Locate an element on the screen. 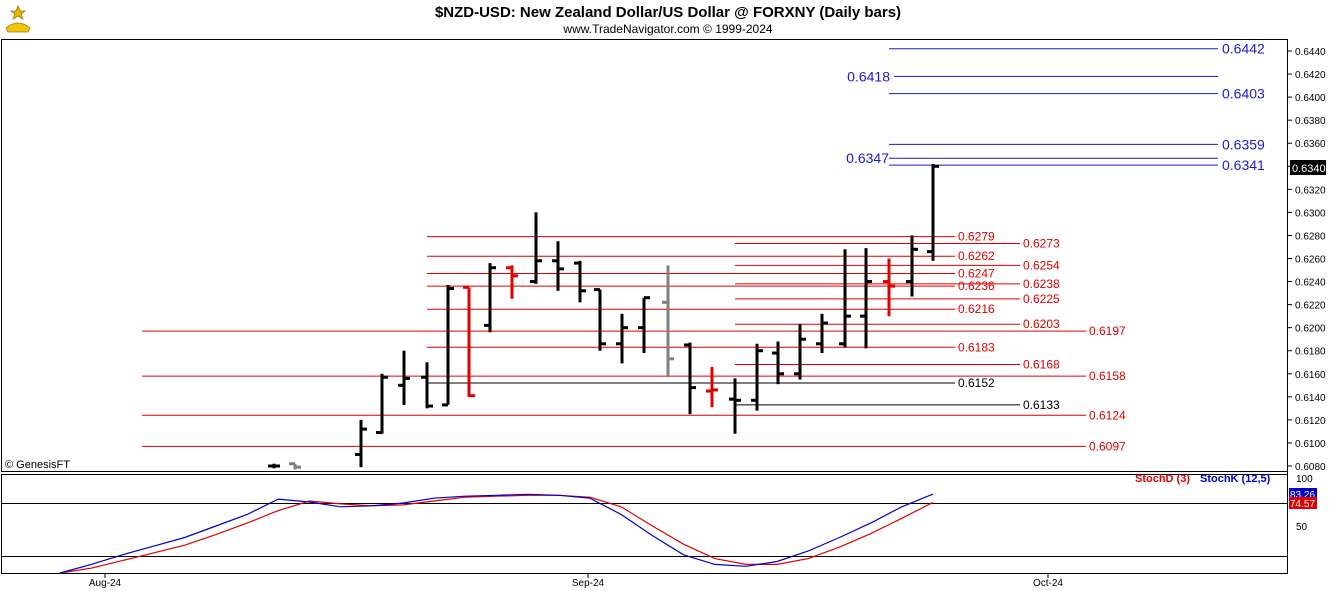  y-tick-label: 0.6400 is located at coordinates (1310, 98).